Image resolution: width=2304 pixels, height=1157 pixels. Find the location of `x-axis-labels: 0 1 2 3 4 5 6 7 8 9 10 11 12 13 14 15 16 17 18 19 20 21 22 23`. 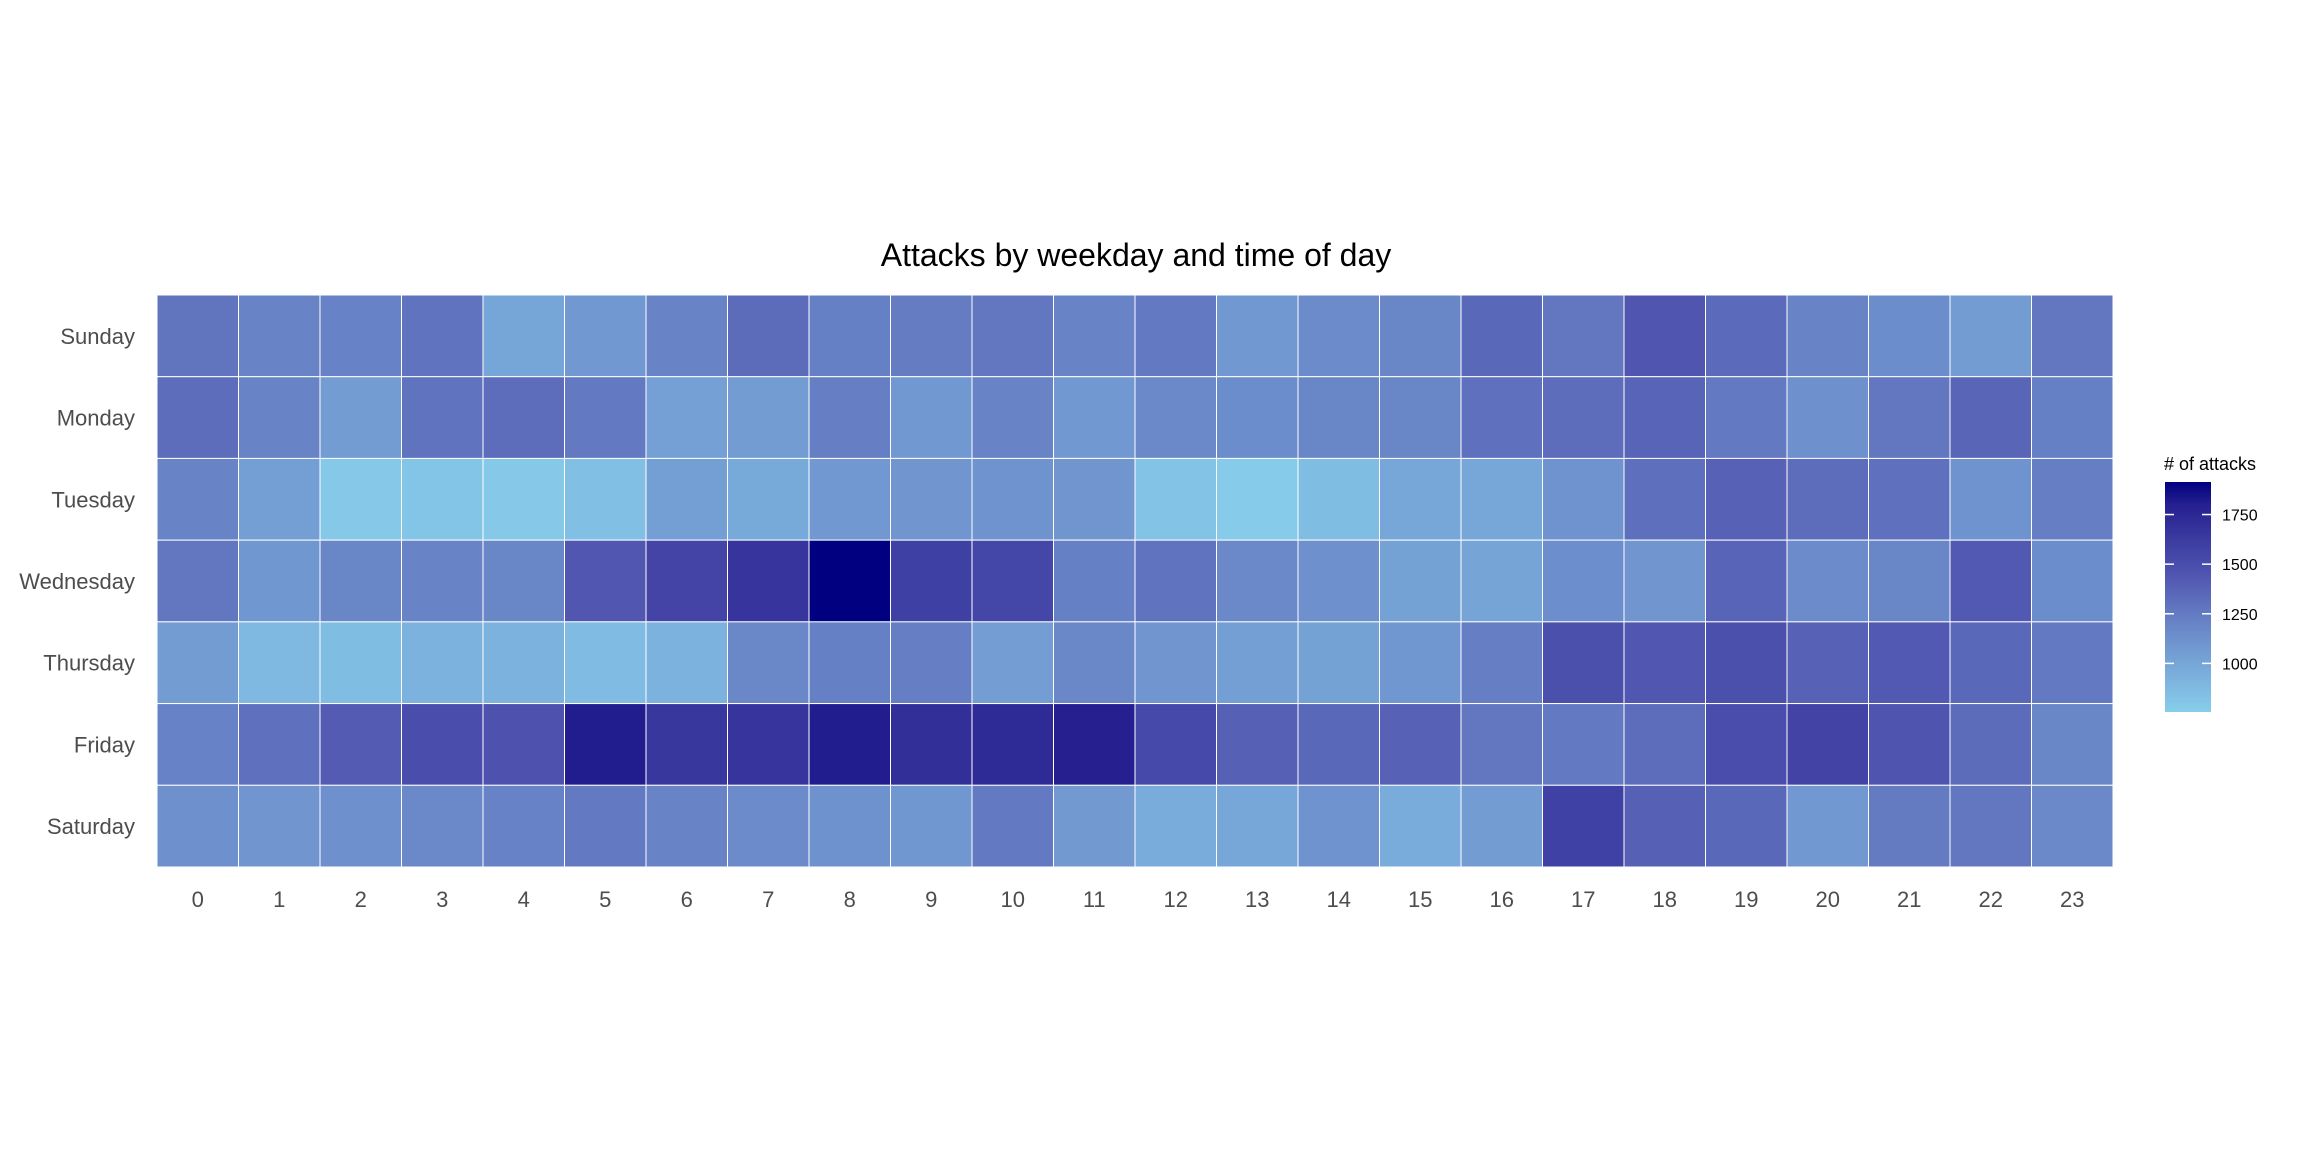

x-axis-labels: 0 1 2 3 4 5 6 7 8 9 10 11 12 13 14 15 16 17 18 19 20 21 22 23 is located at coordinates (1138, 899).